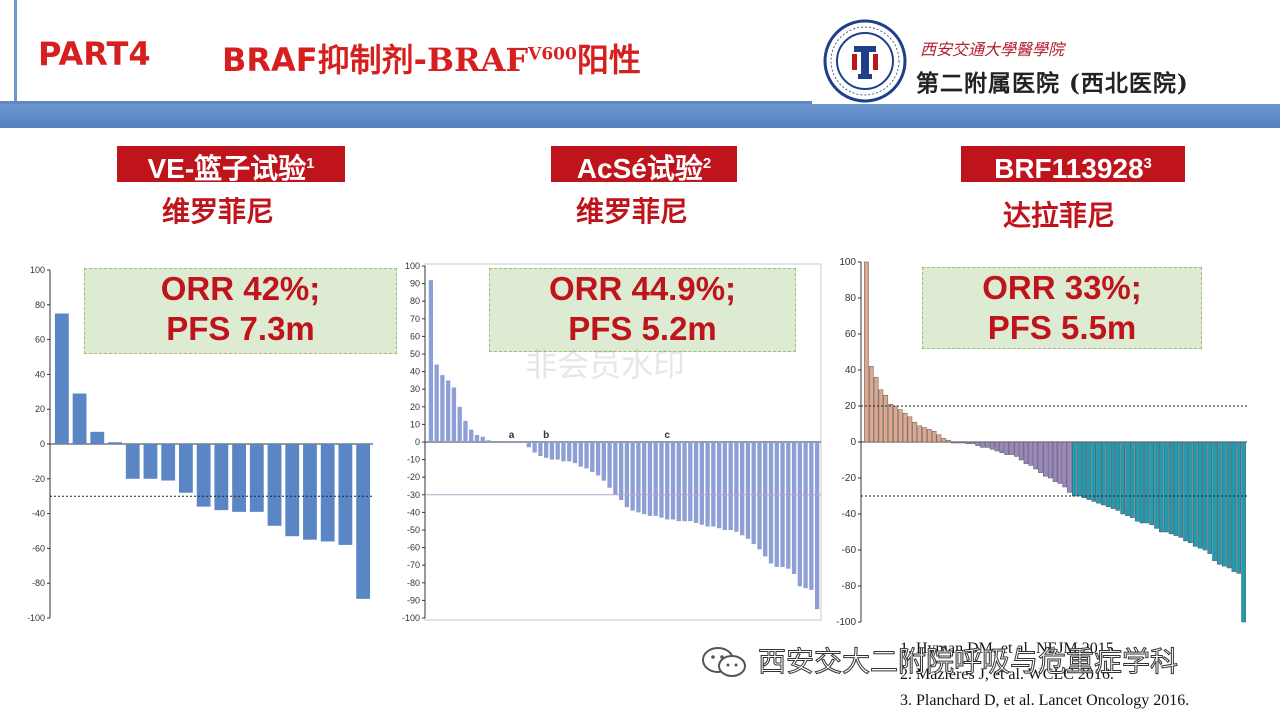 The width and height of the screenshot is (1280, 720). Describe the element at coordinates (1062, 327) in the screenshot. I see `pfs-value-3: PFS 5.5m` at that location.